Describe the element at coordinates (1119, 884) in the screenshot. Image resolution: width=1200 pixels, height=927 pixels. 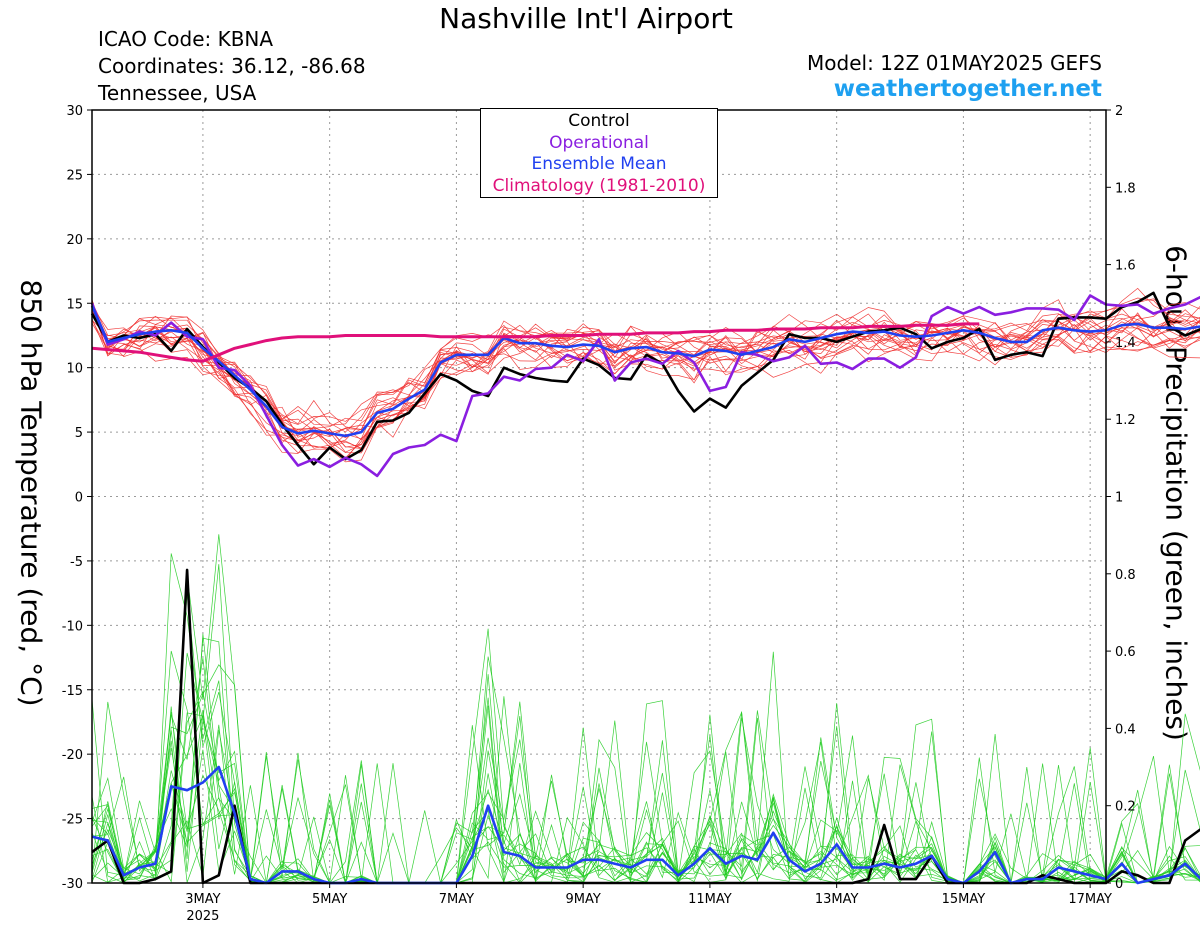
I see `y2-tick-label: 0` at that location.